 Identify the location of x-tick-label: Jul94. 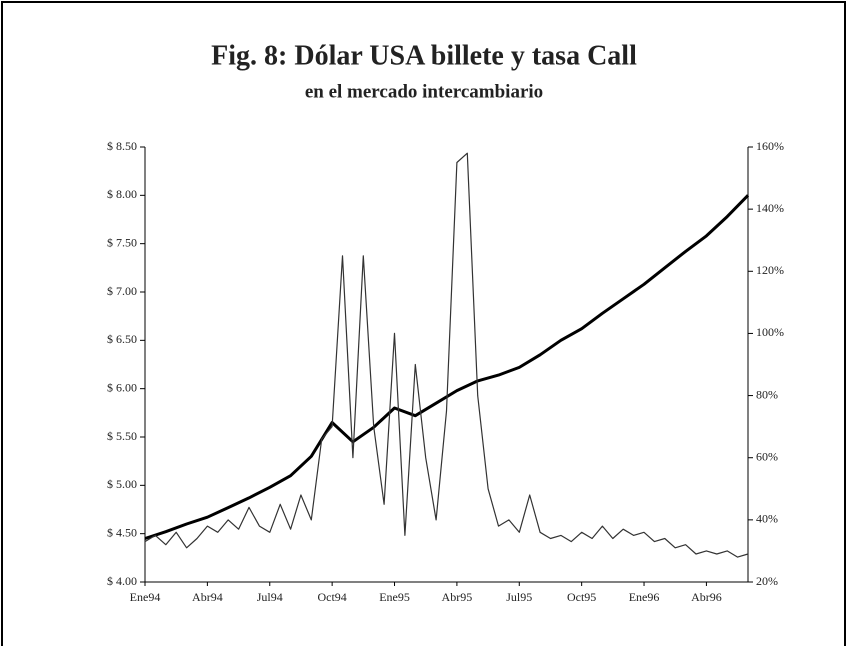
(270, 597).